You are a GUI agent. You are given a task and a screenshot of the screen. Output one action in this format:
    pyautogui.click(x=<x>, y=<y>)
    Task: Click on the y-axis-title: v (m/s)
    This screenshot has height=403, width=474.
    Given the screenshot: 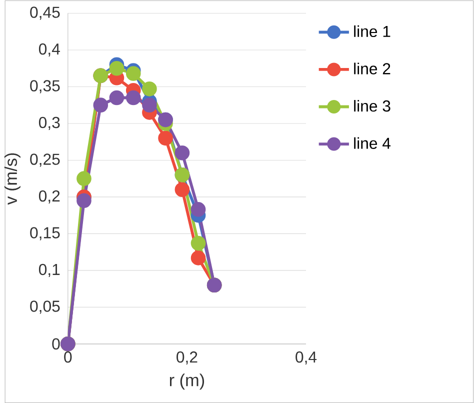 What is the action you would take?
    pyautogui.click(x=12, y=179)
    